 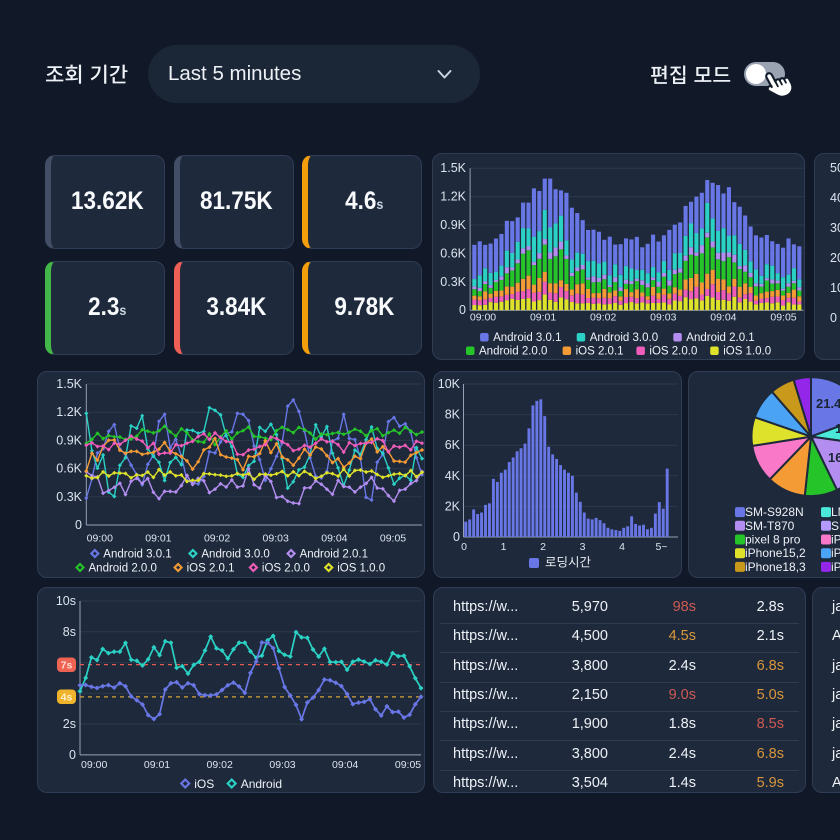 What do you see at coordinates (837, 428) in the screenshot?
I see `svg-text: 13.2%` at bounding box center [837, 428].